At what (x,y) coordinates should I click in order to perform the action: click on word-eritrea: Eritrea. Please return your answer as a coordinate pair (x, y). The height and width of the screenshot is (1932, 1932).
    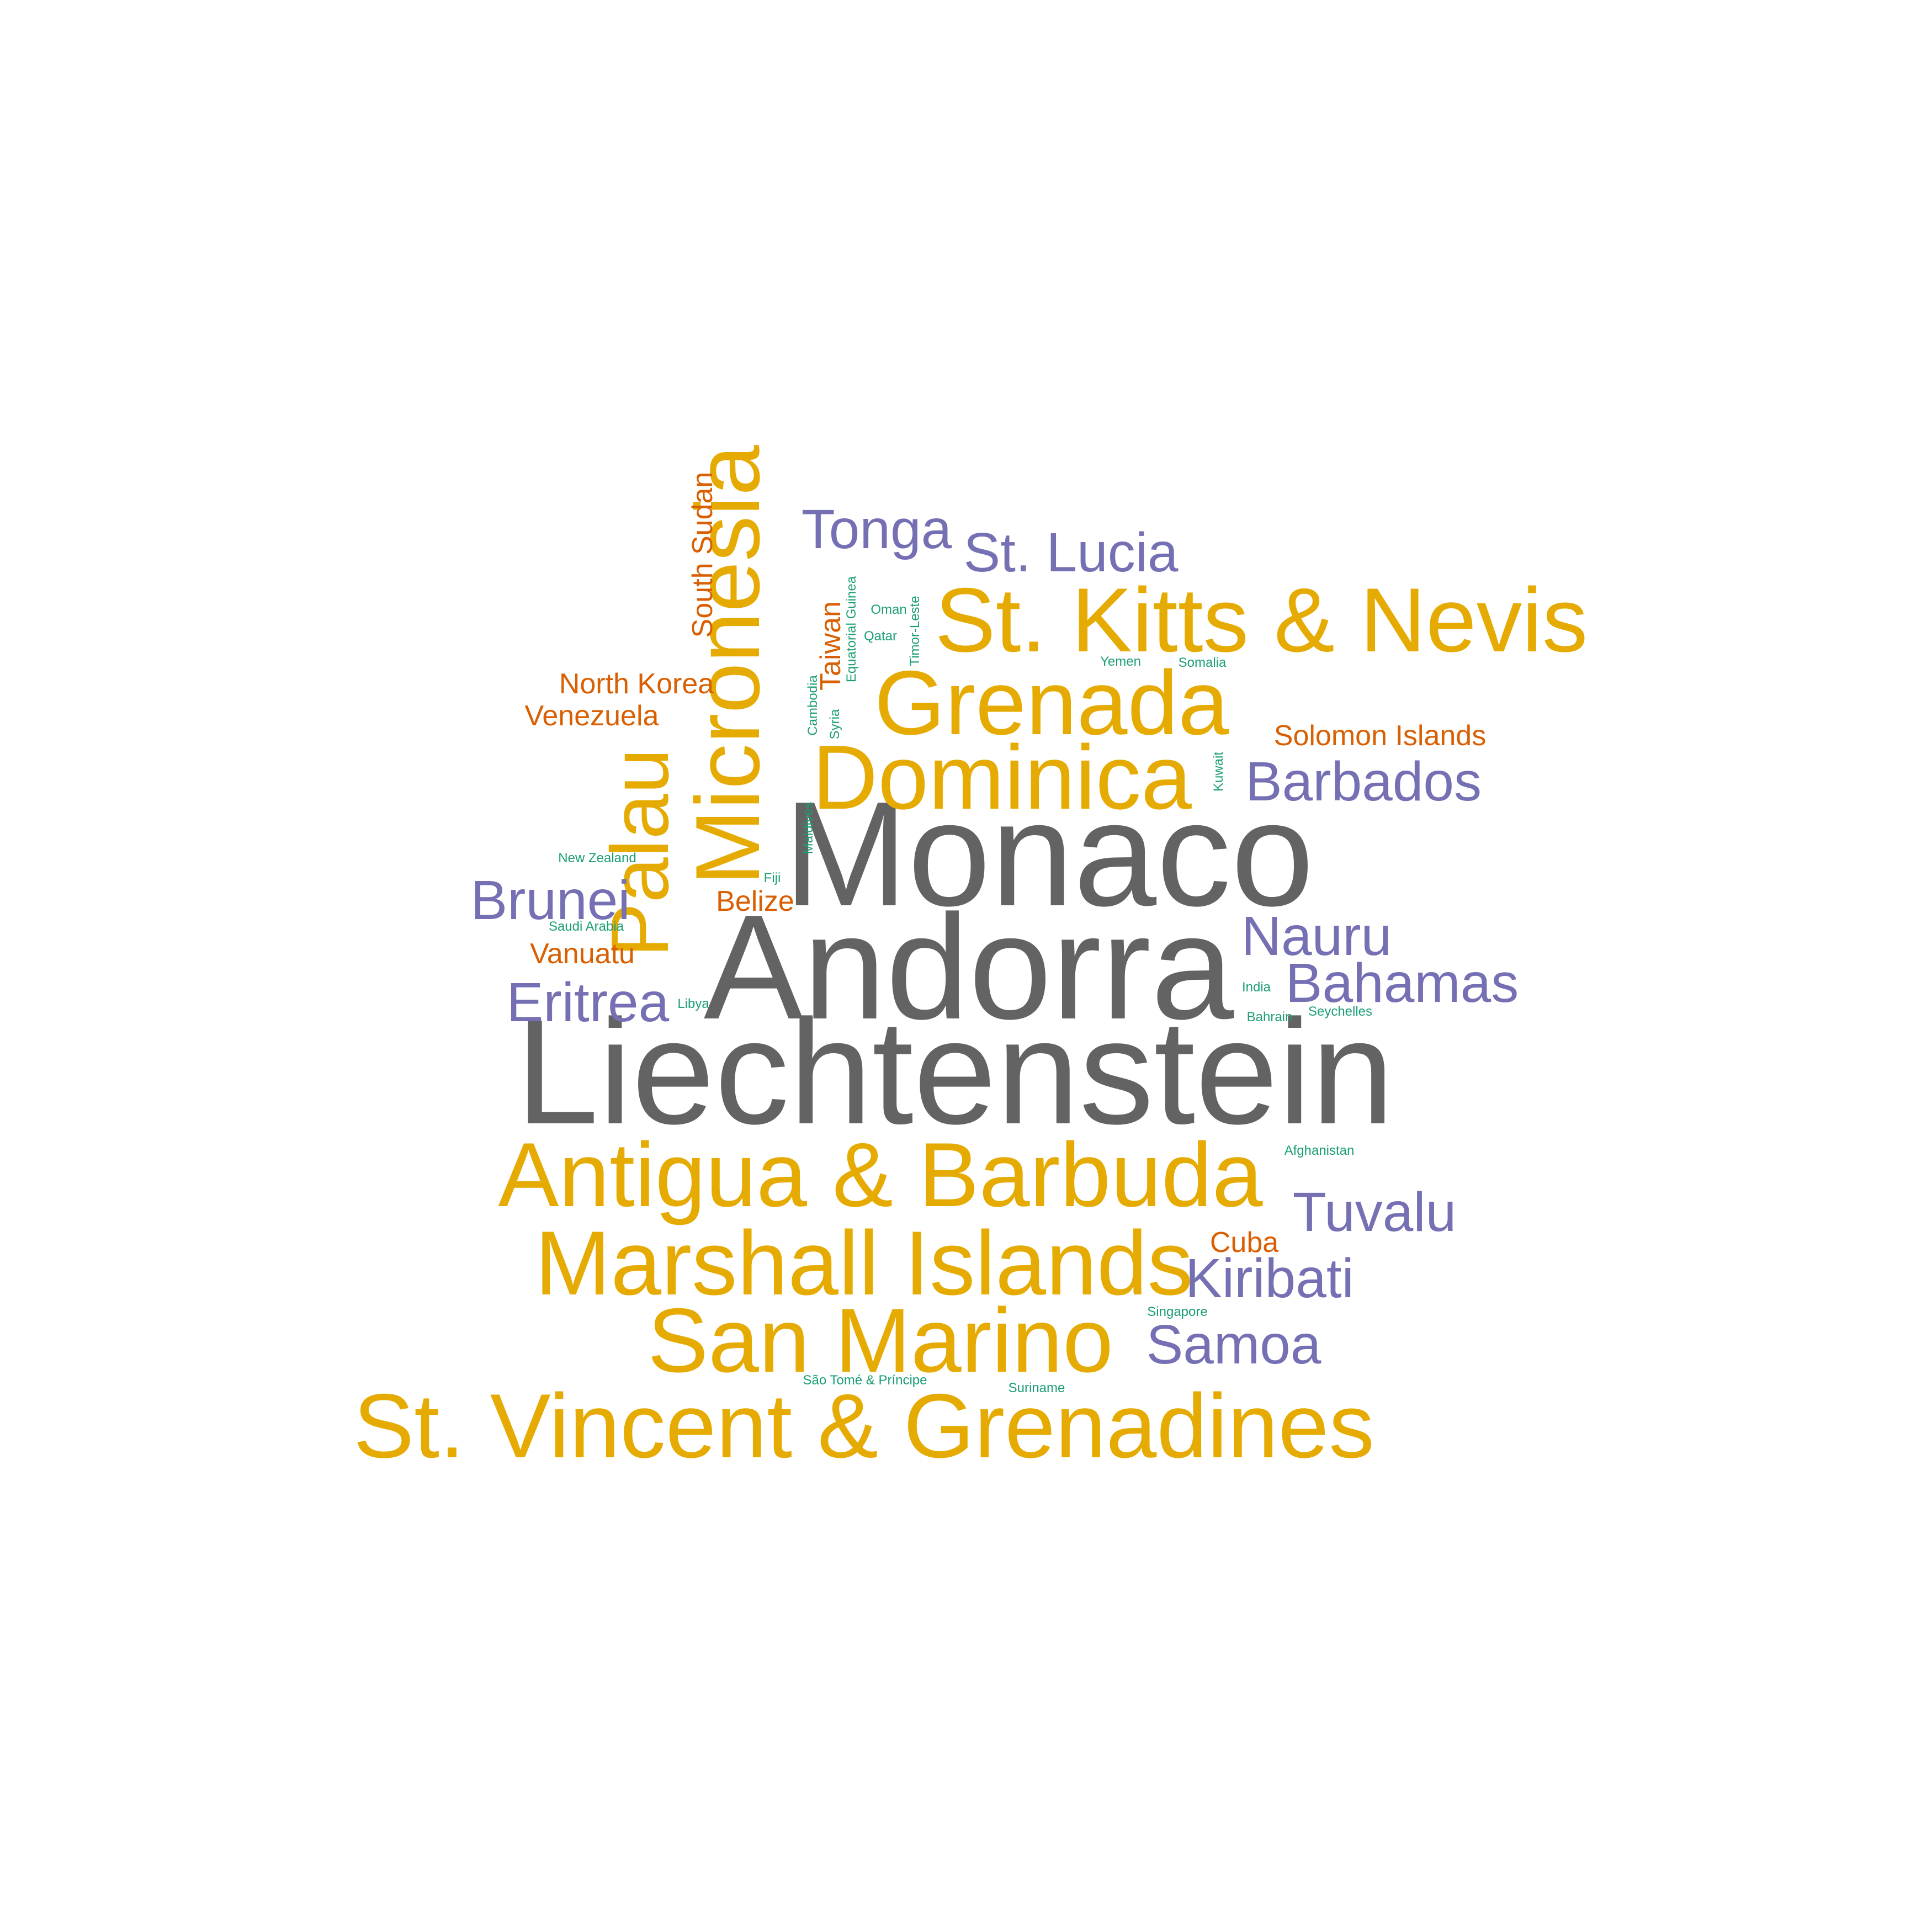
    Looking at the image, I should click on (589, 1003).